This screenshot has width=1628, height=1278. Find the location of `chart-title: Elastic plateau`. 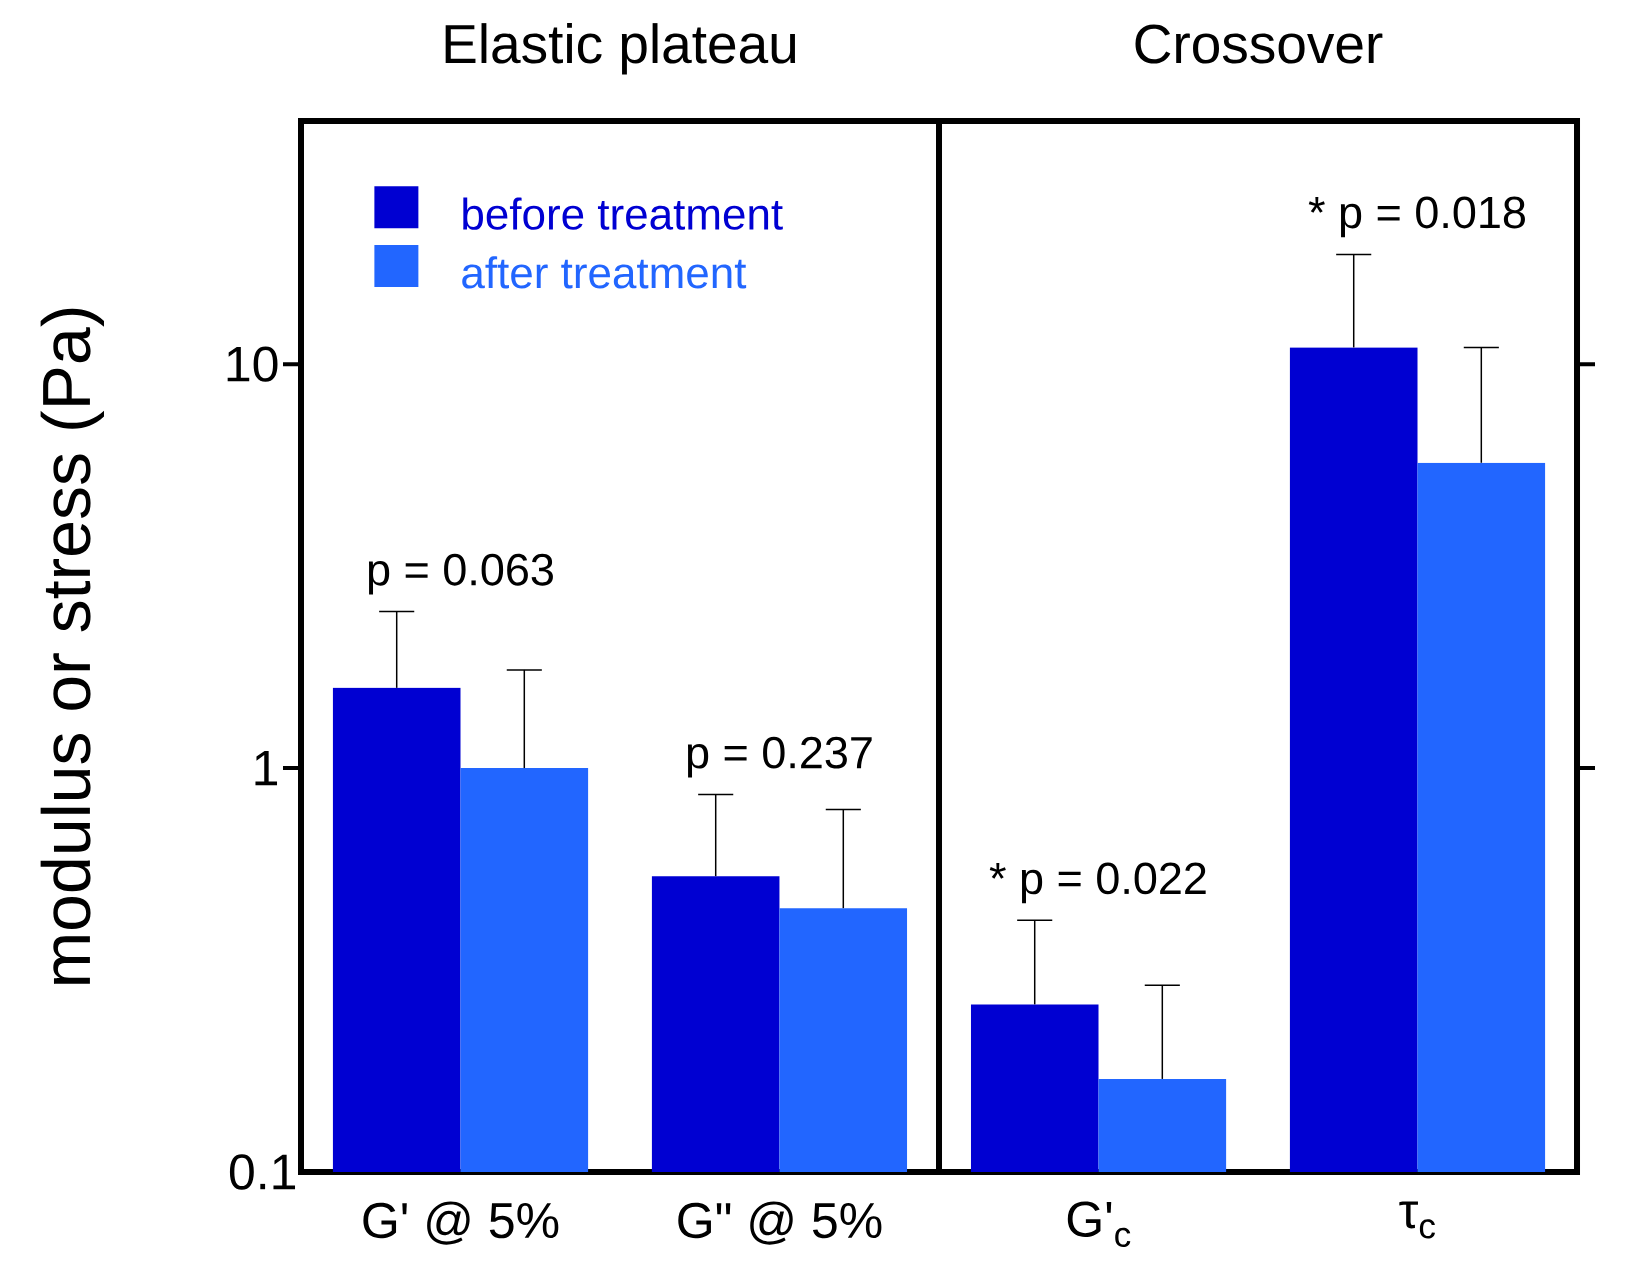

chart-title: Elastic plateau is located at coordinates (620, 49).